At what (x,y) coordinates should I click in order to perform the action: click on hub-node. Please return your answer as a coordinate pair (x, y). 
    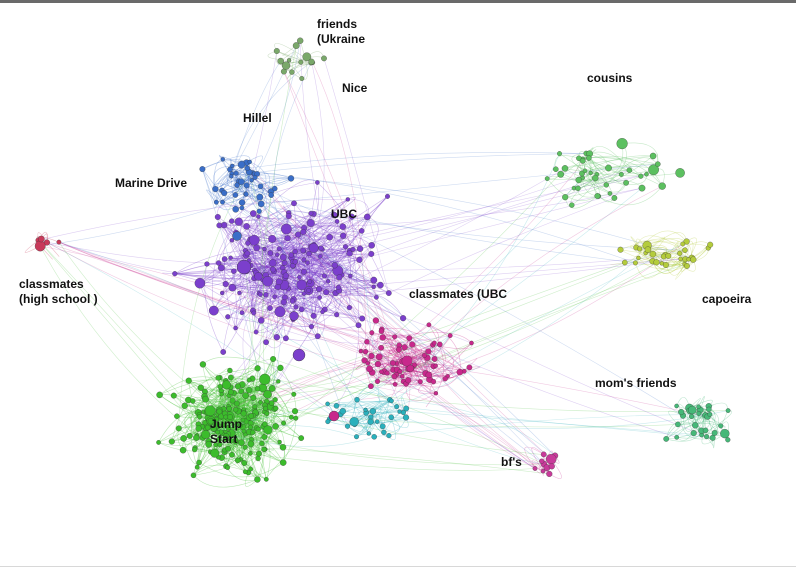
    Looking at the image, I should click on (244, 267).